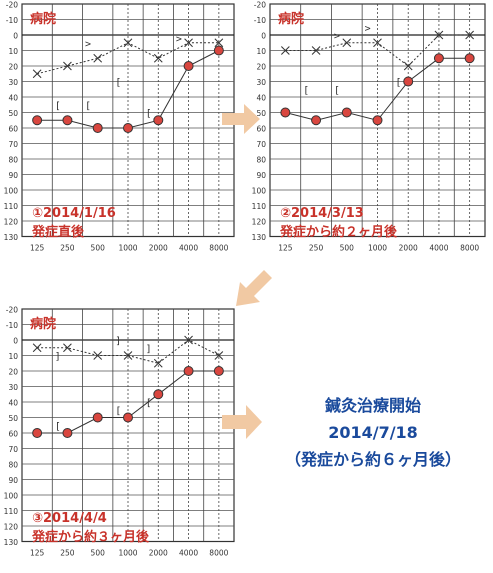 The width and height of the screenshot is (493, 573). What do you see at coordinates (338, 232) in the screenshot?
I see `status-label: 発症から約２ヶ月後` at bounding box center [338, 232].